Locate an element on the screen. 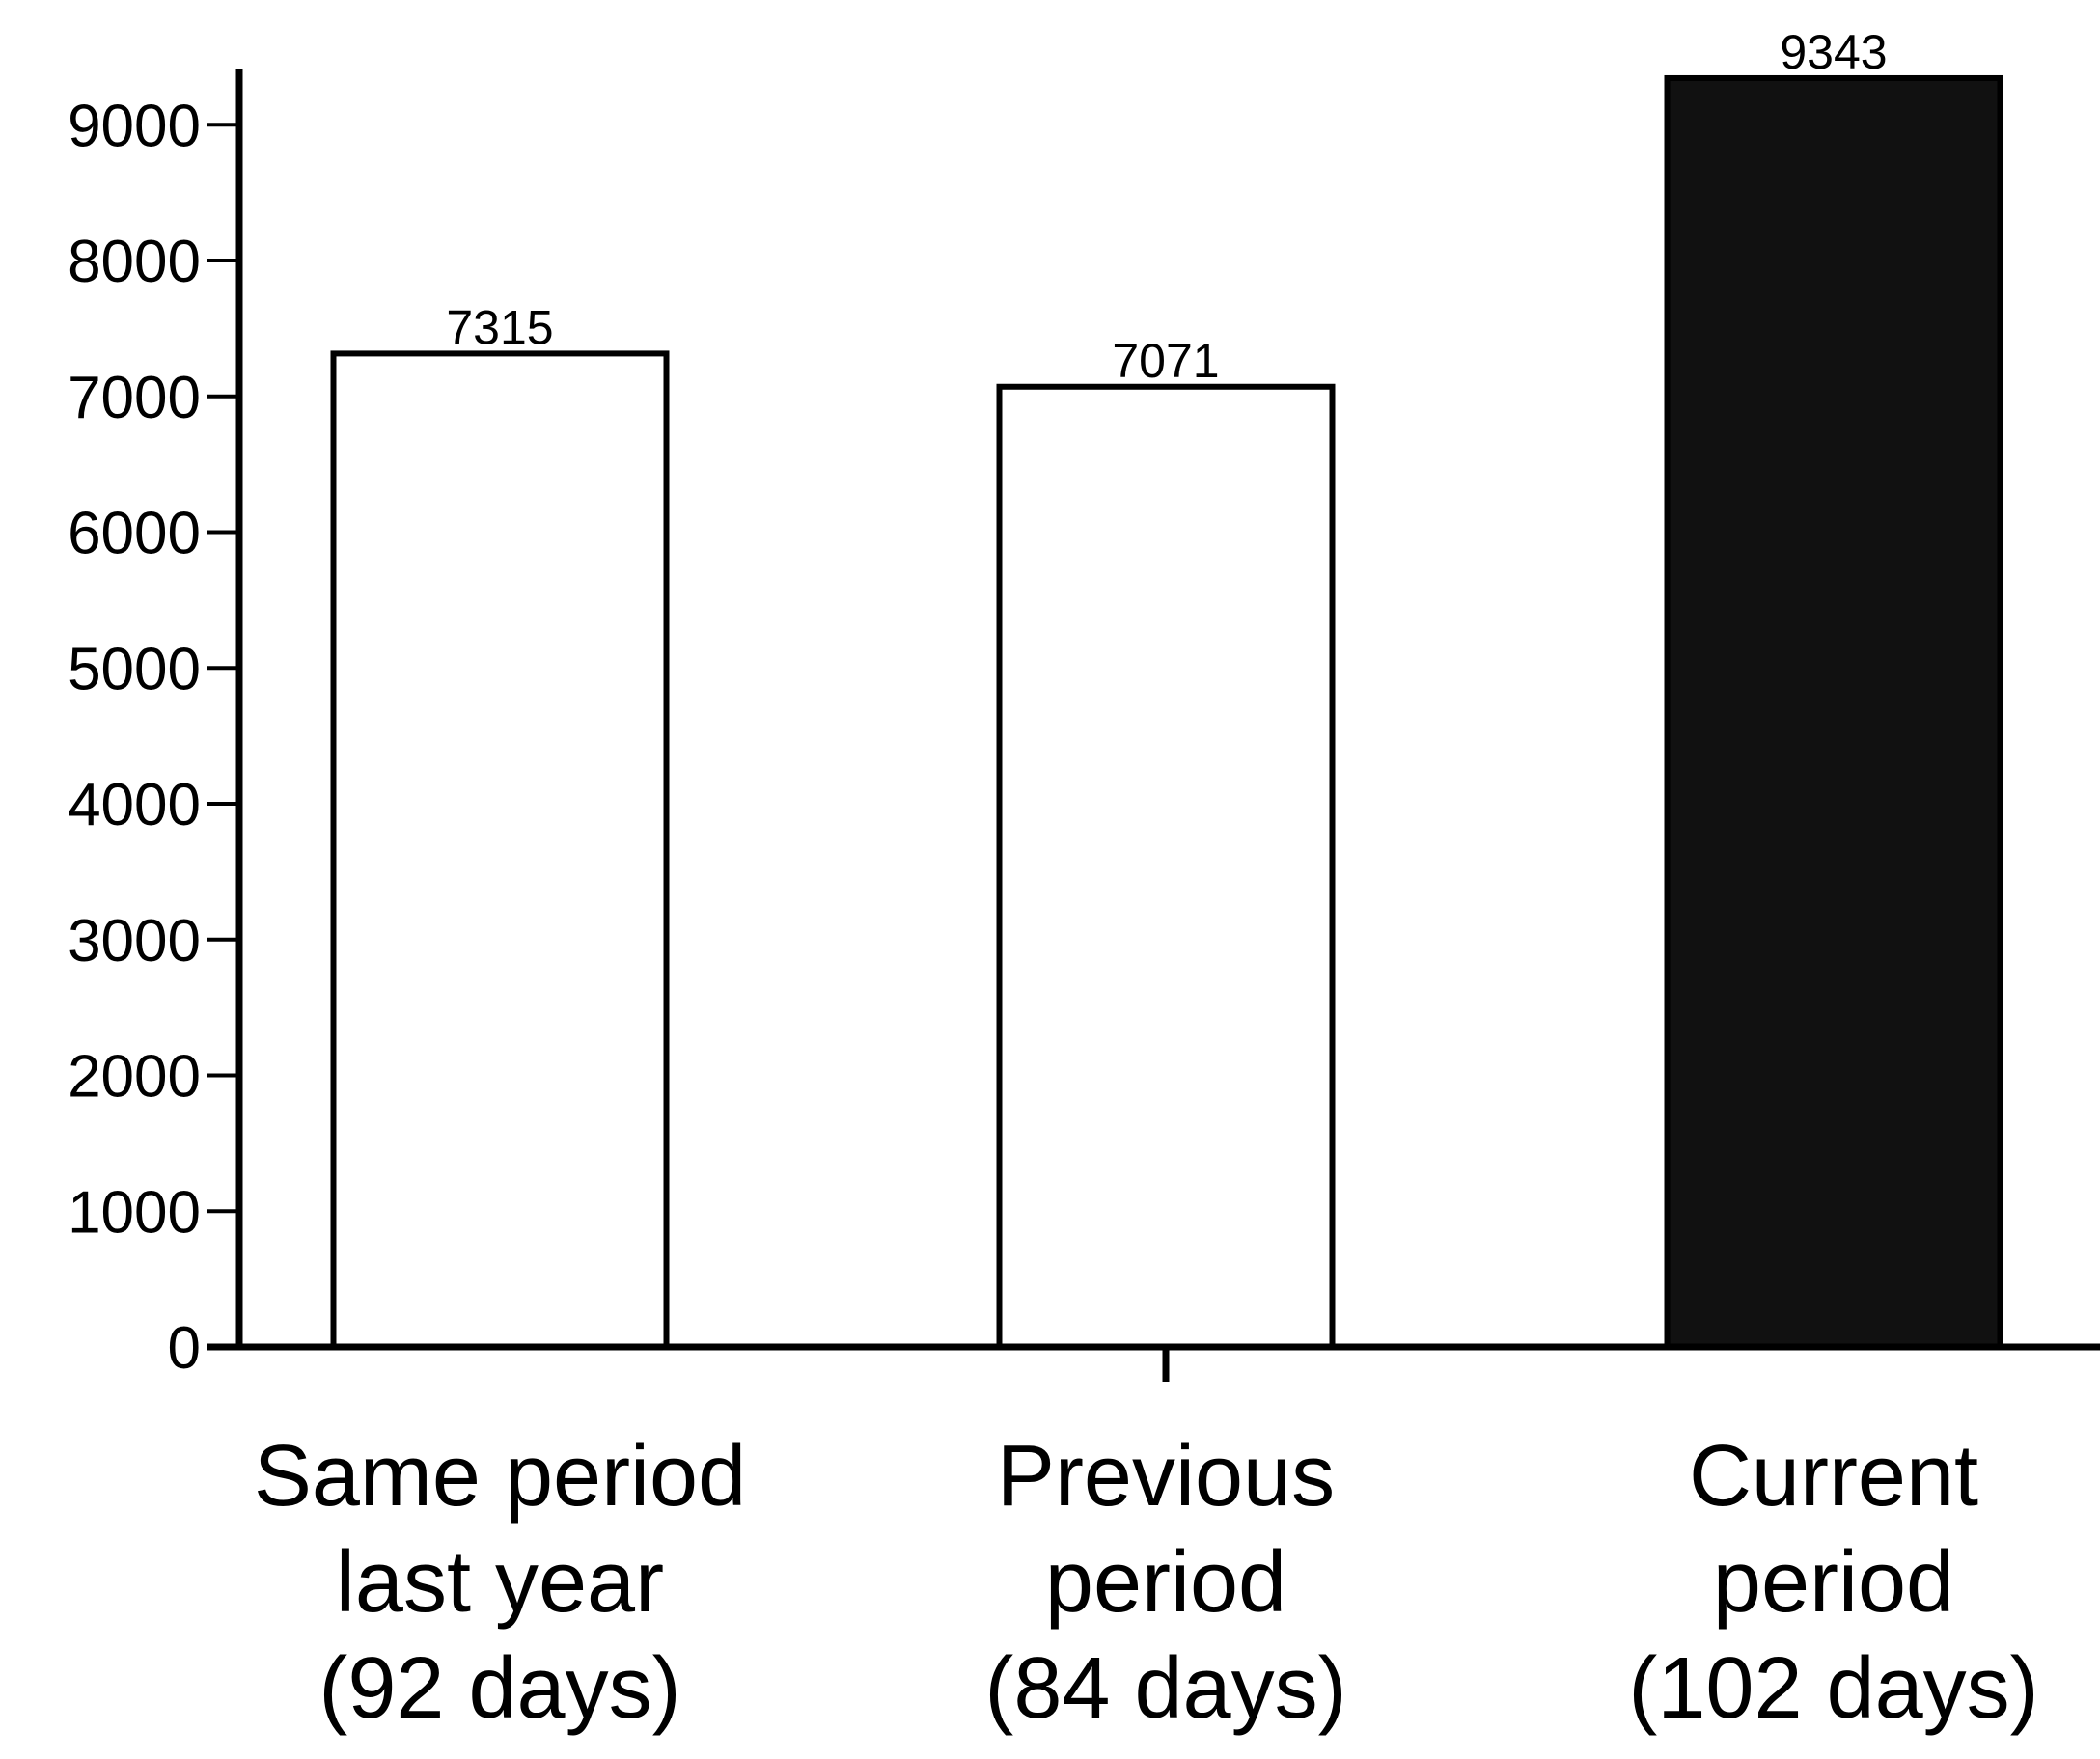 Image resolution: width=2100 pixels, height=1759 pixels. category-label-line: last year is located at coordinates (500, 1582).